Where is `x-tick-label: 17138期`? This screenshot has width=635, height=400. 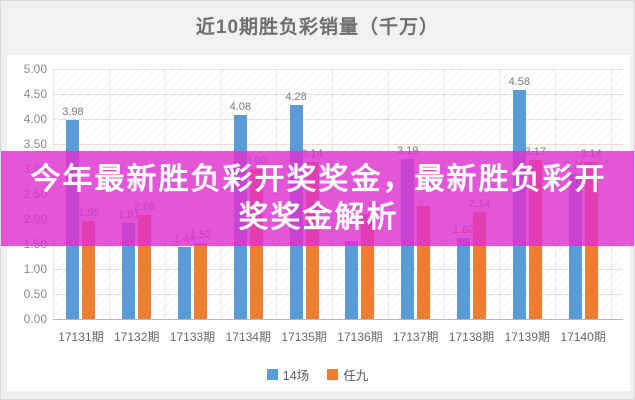 x-tick-label: 17138期 is located at coordinates (471, 337).